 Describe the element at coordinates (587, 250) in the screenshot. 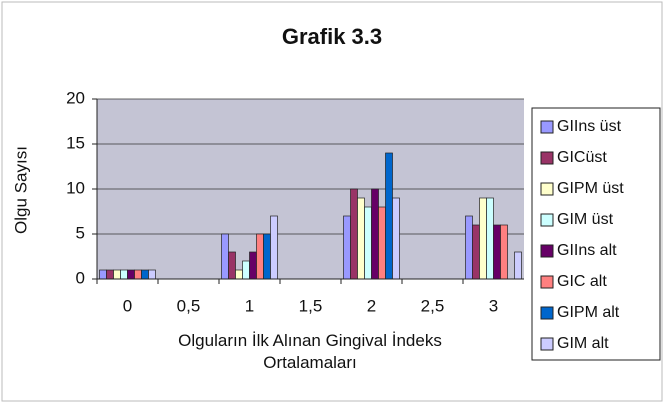

I see `legend-label: GIIns alt` at that location.